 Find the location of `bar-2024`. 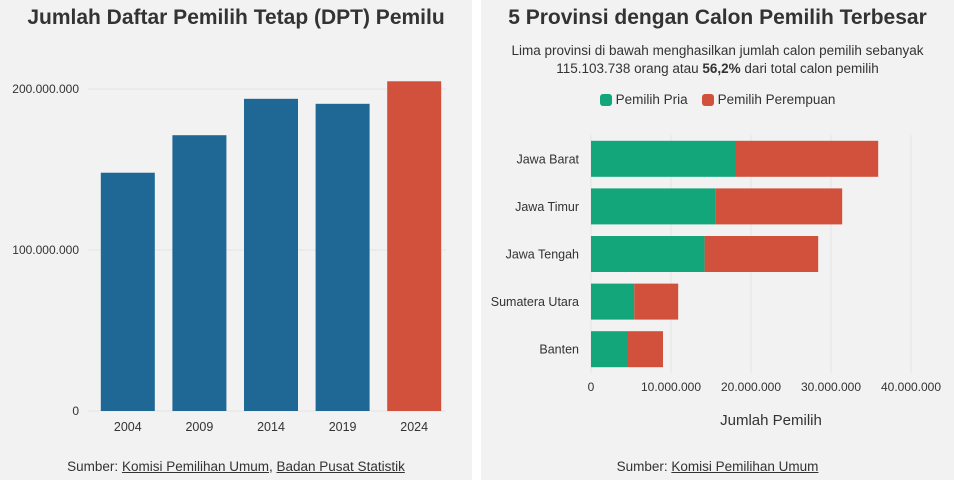

bar-2024 is located at coordinates (414, 246).